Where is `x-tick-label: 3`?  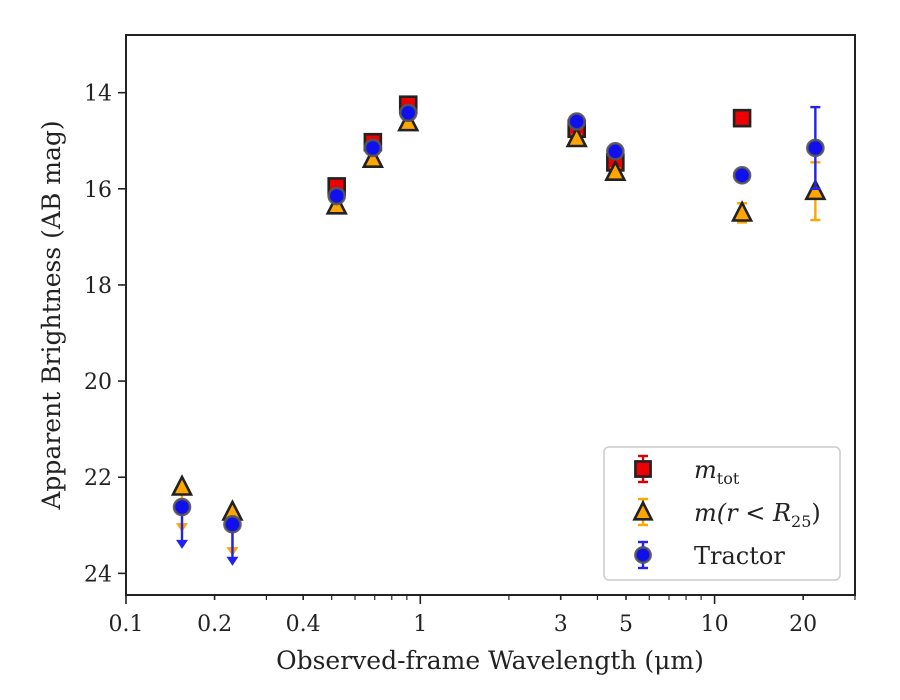
x-tick-label: 3 is located at coordinates (561, 624).